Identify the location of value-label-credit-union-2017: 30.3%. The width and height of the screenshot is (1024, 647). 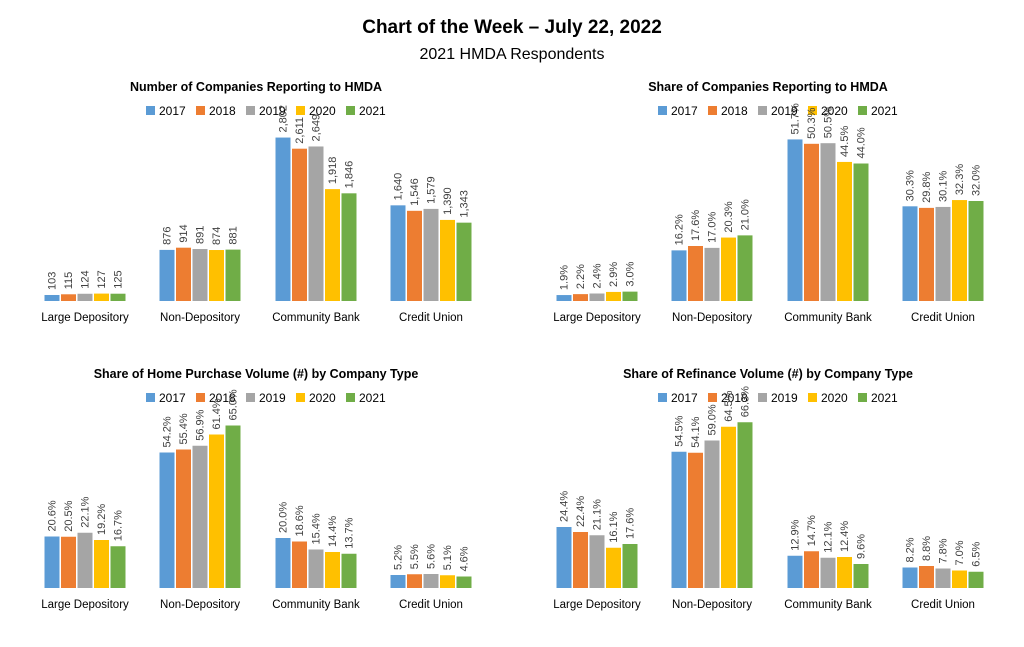
(911, 185).